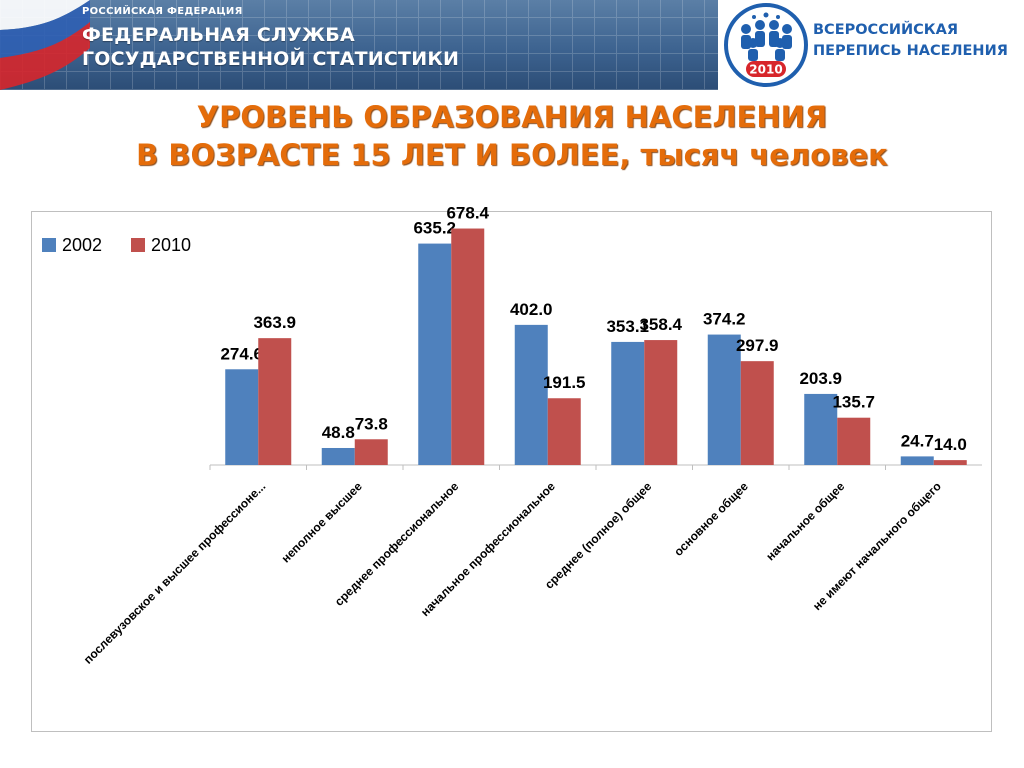  I want to click on census-logo-icon: 2010, so click(766, 45).